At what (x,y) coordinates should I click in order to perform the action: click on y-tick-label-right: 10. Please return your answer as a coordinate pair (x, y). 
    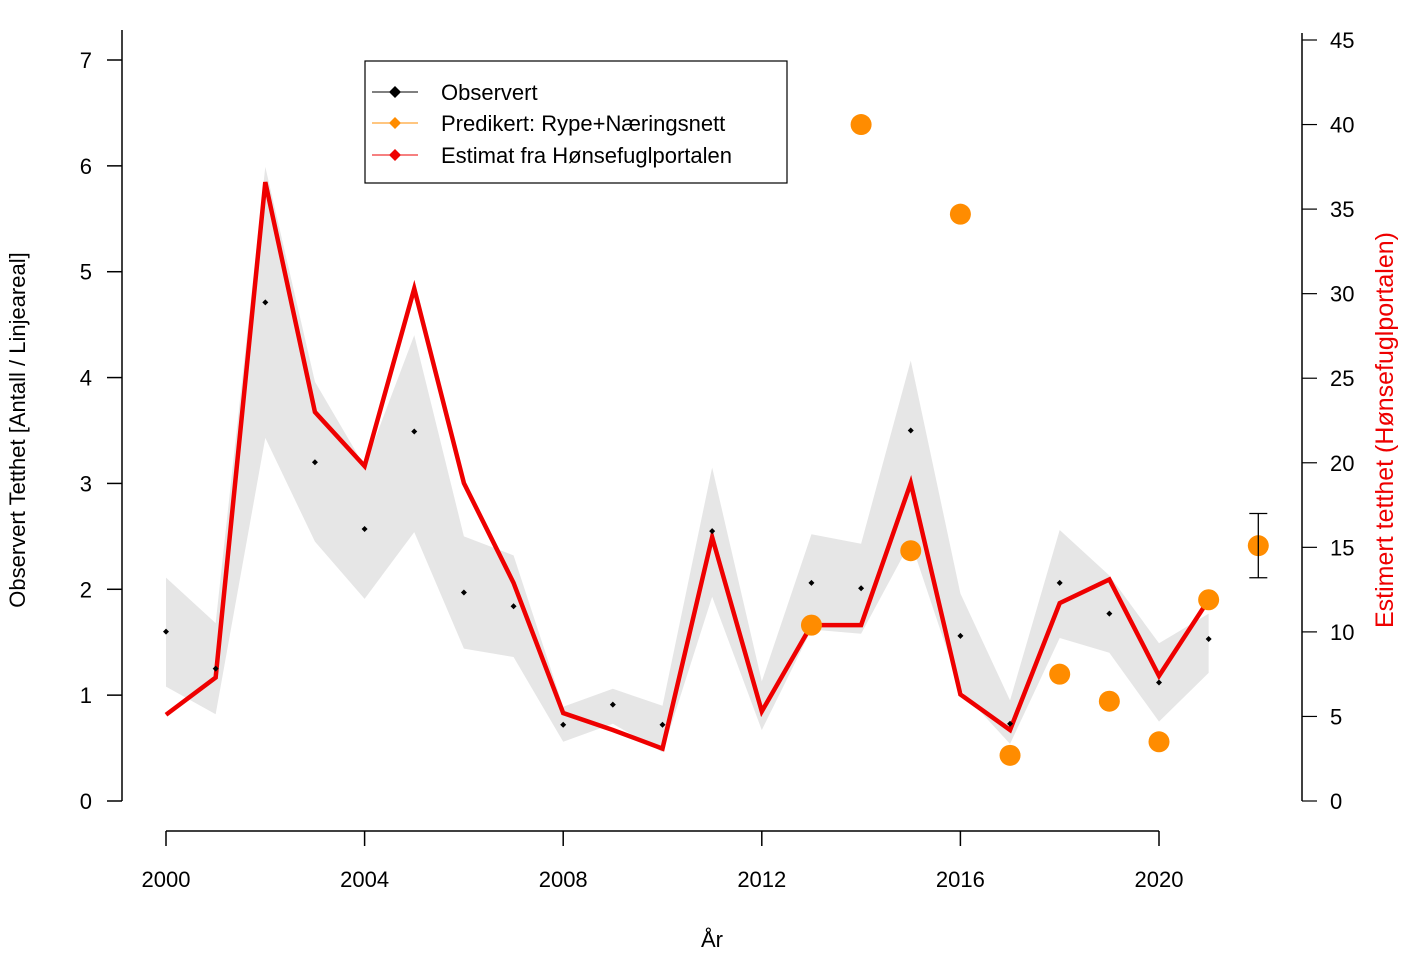
    Looking at the image, I should click on (1342, 632).